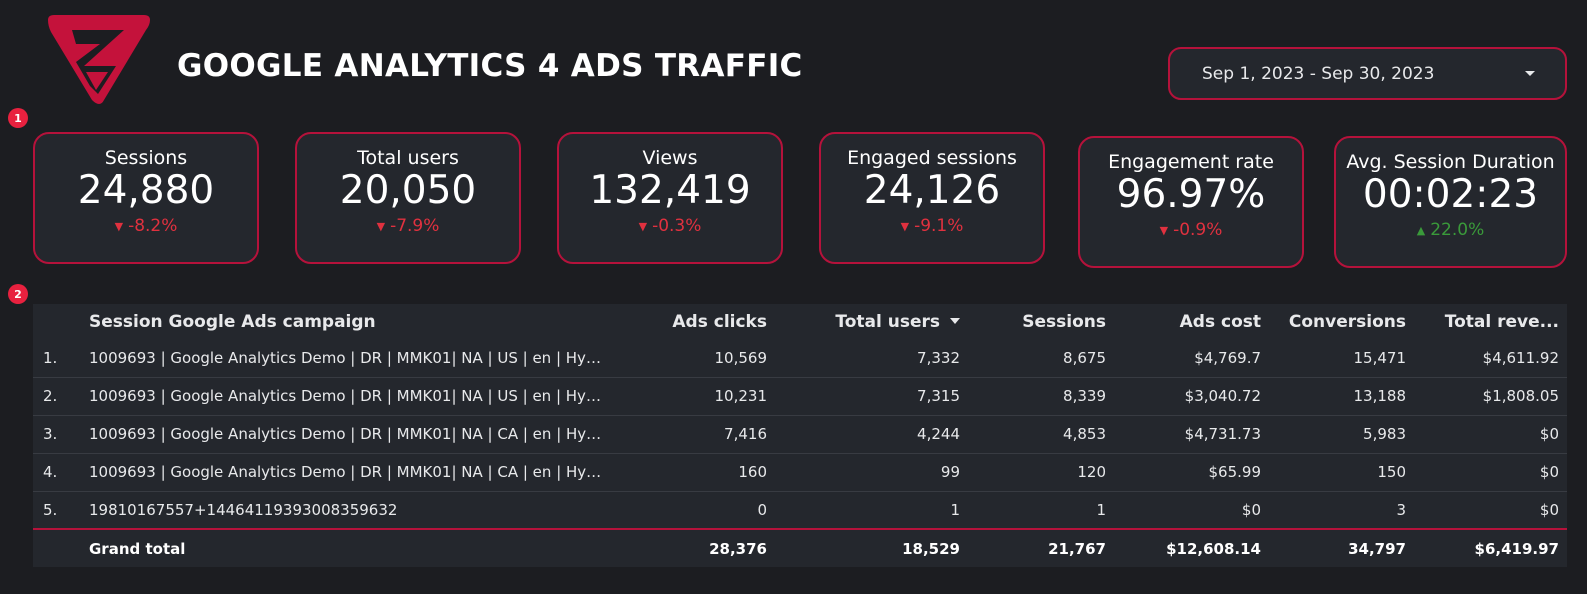 The height and width of the screenshot is (594, 1587). What do you see at coordinates (415, 225) in the screenshot?
I see `kpi-delta-value: -7.9%` at bounding box center [415, 225].